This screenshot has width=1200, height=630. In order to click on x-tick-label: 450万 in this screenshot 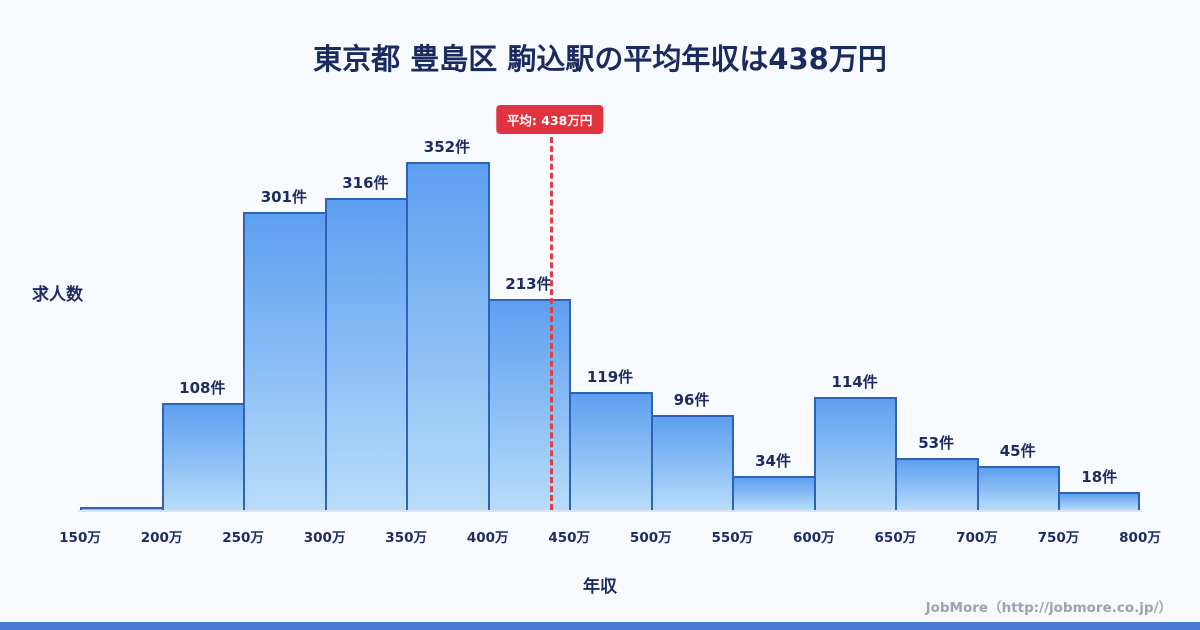, I will do `click(569, 538)`.